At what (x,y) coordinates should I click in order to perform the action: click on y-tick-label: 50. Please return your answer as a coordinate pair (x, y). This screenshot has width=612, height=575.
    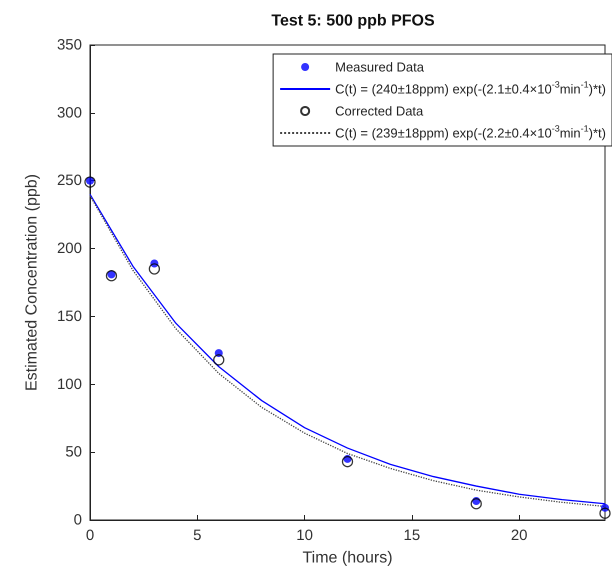
    Looking at the image, I should click on (73, 452).